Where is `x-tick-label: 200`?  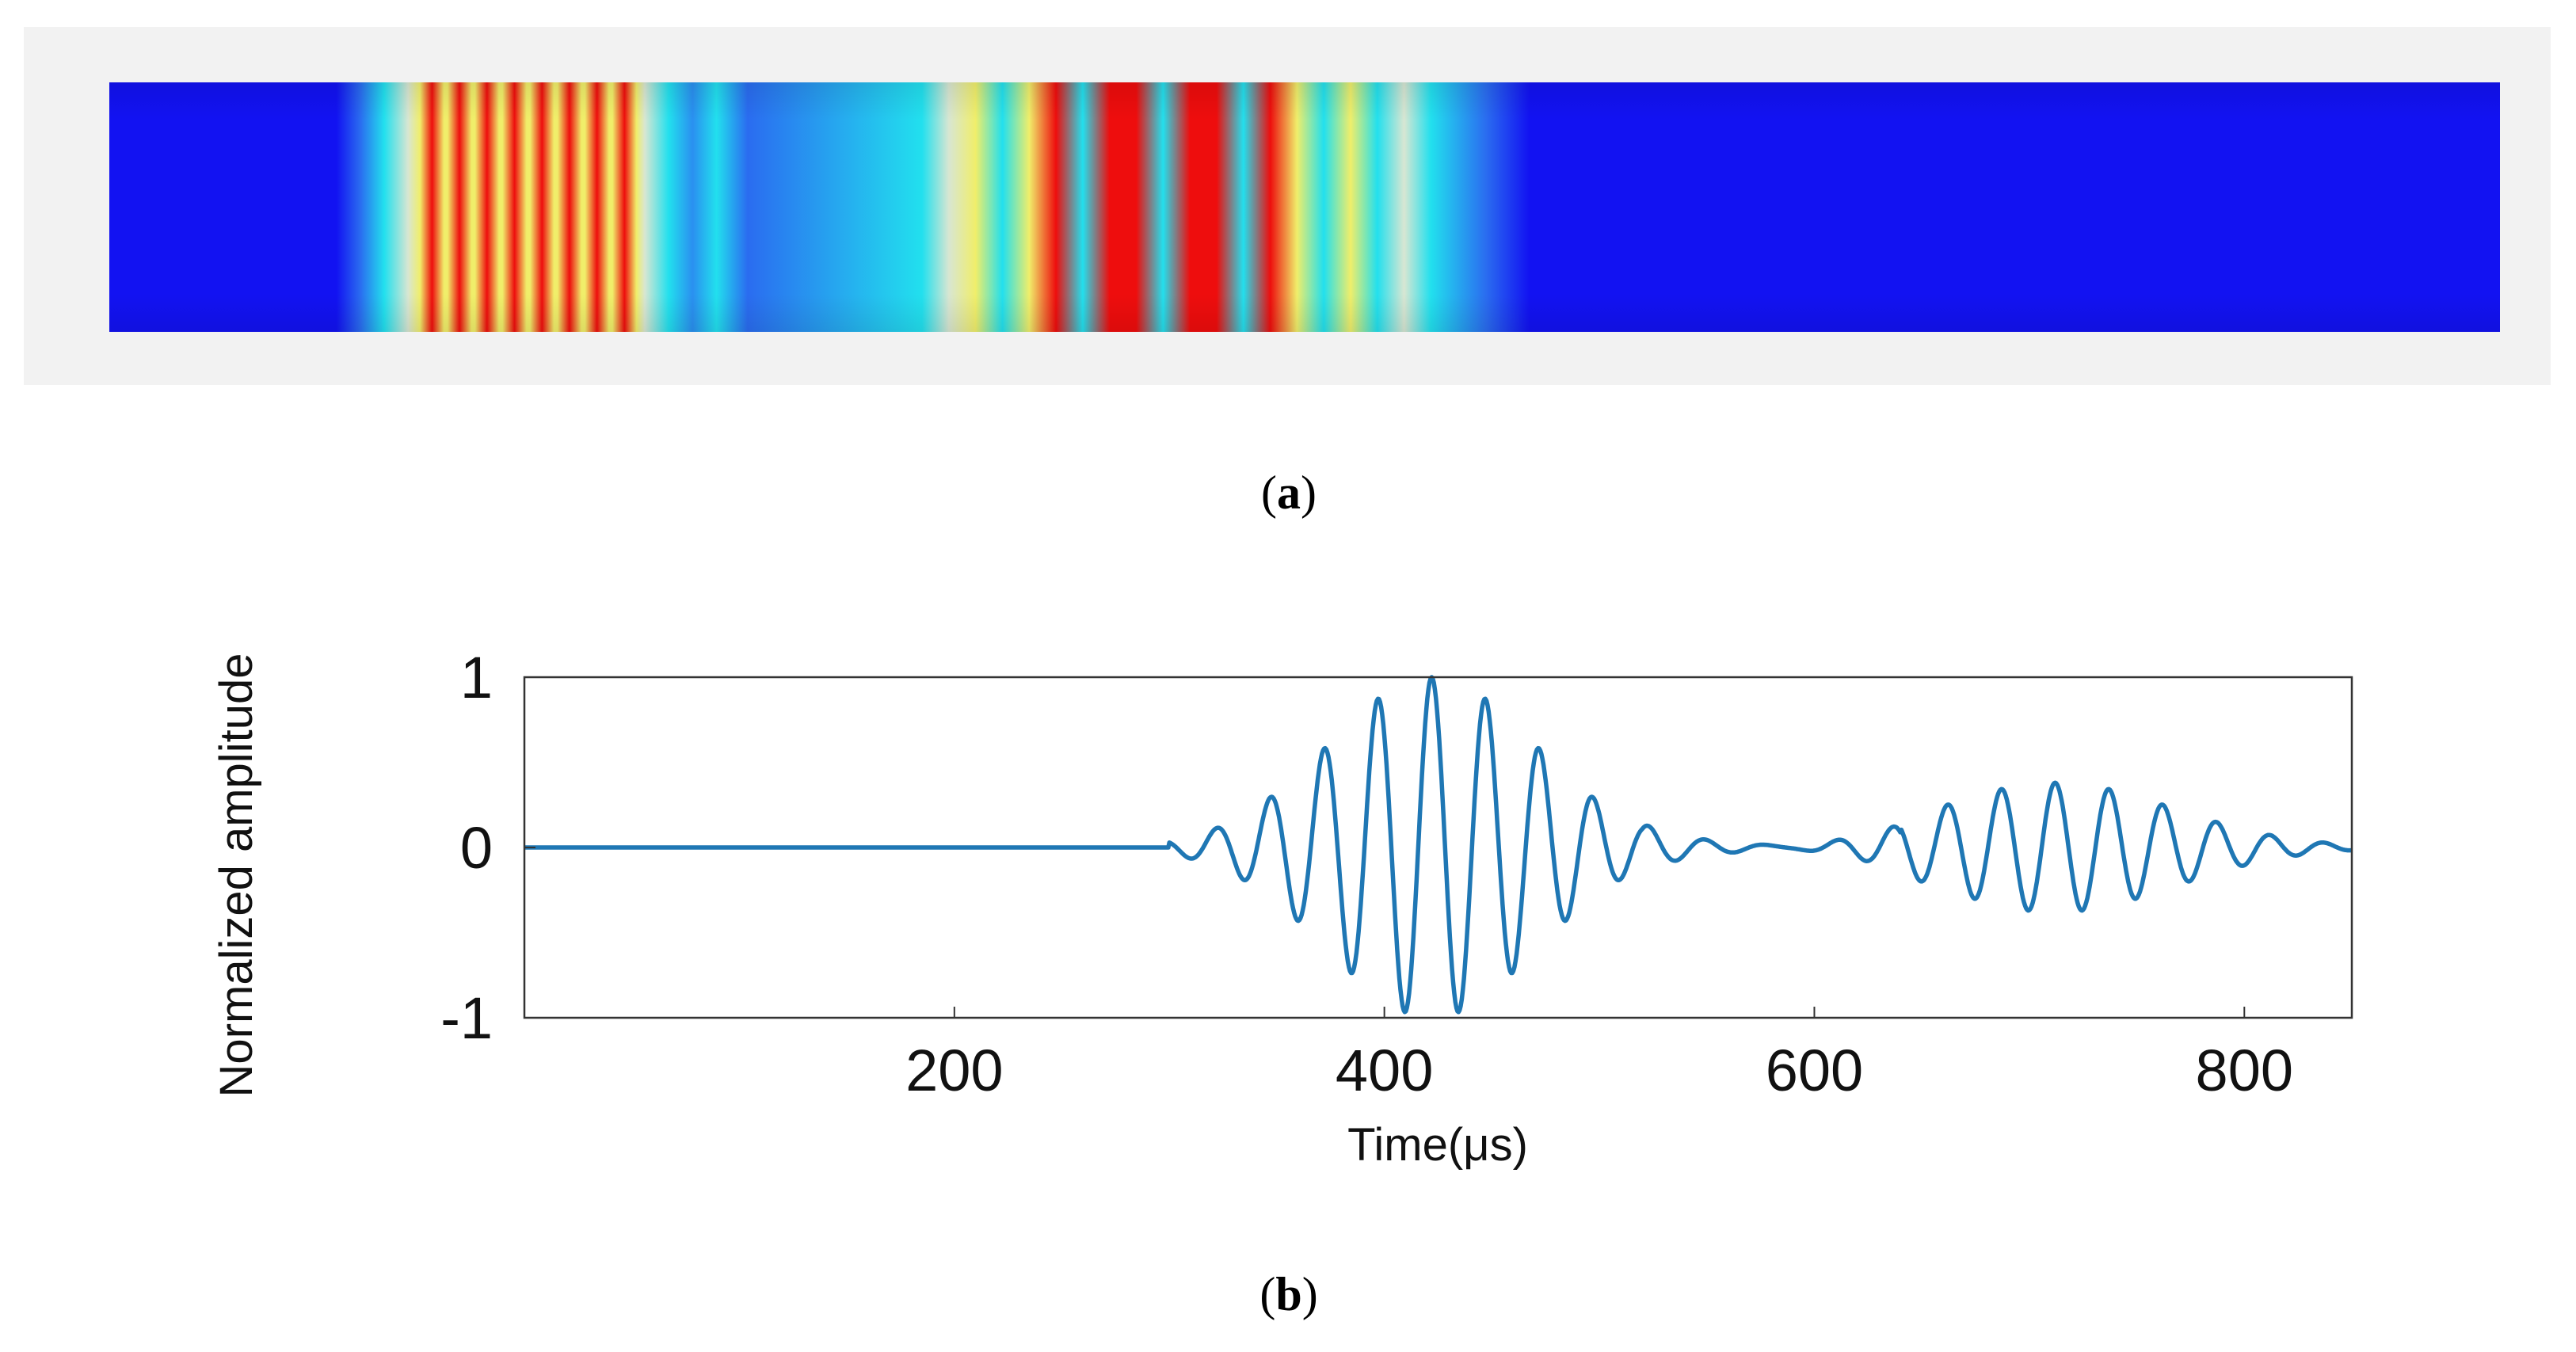 x-tick-label: 200 is located at coordinates (954, 1070).